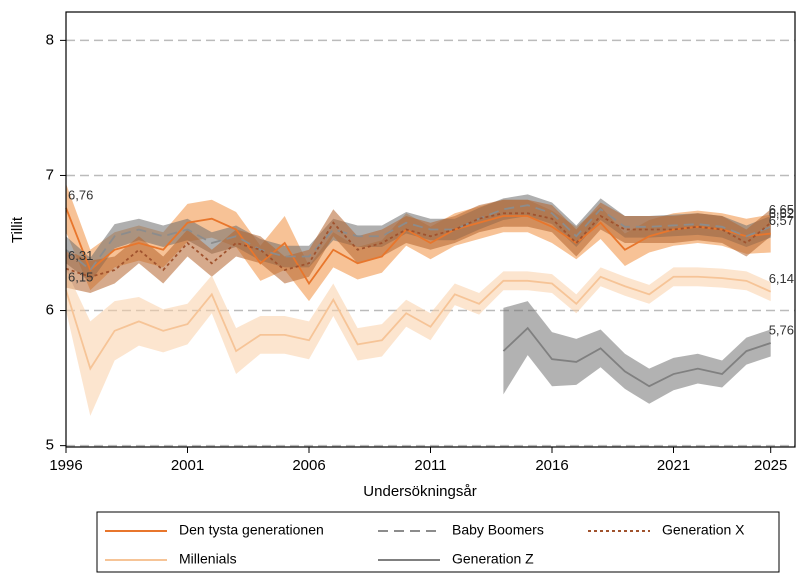 The height and width of the screenshot is (579, 797). I want to click on x-tick-label: 2001, so click(187, 465).